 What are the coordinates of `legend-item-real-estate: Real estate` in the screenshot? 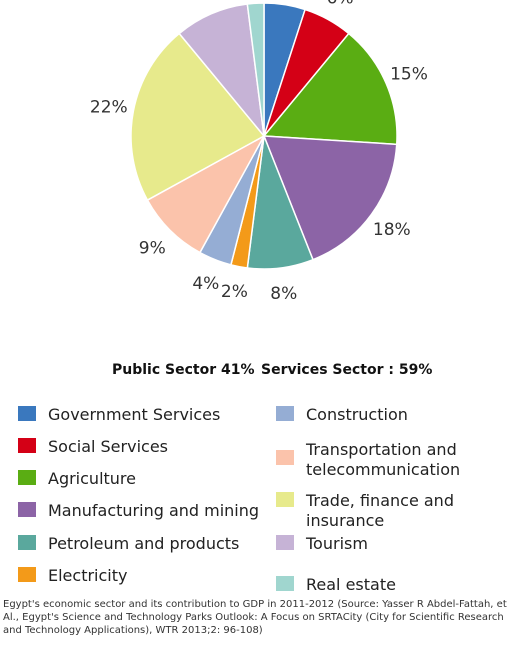 It's located at (336, 585).